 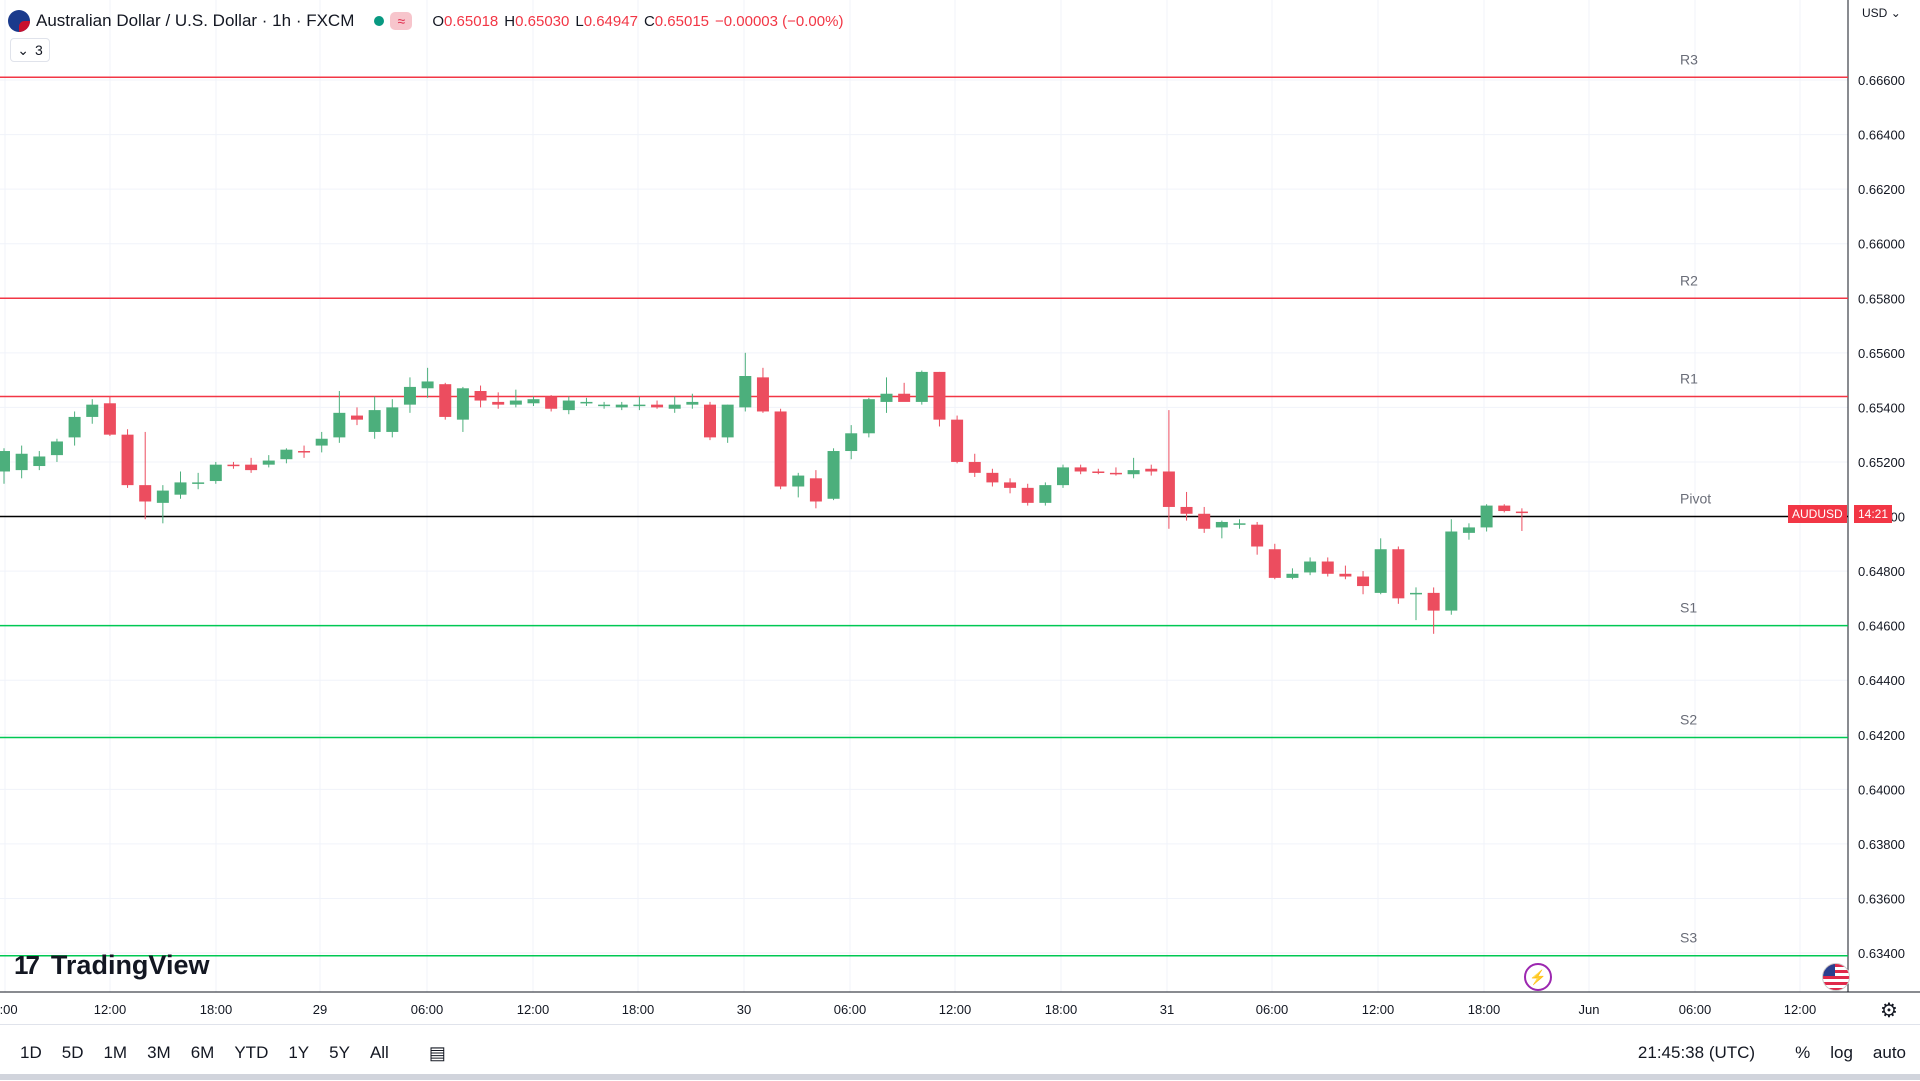 What do you see at coordinates (579, 21) in the screenshot?
I see `low-label: L` at bounding box center [579, 21].